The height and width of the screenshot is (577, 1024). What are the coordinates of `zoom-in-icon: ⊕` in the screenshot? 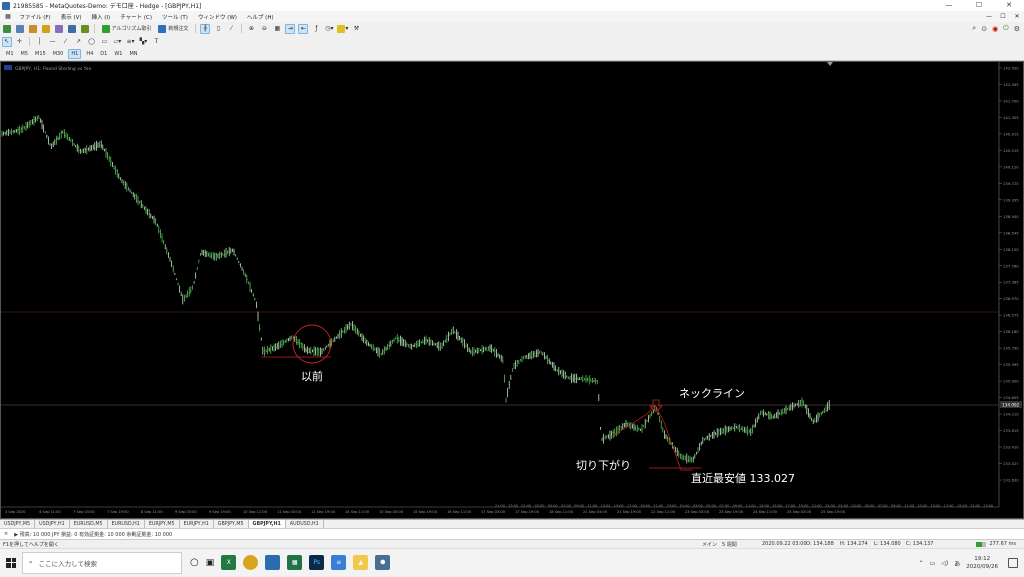 It's located at (251, 28).